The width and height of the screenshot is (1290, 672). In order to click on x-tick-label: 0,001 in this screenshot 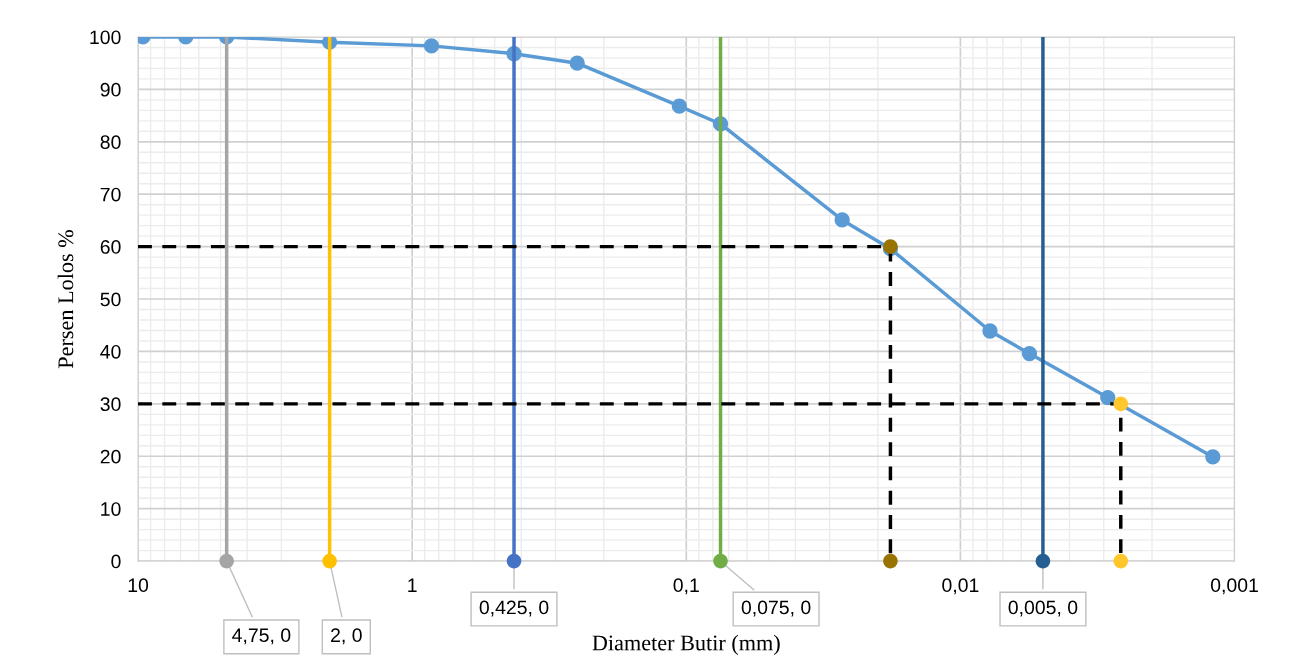, I will do `click(1234, 586)`.